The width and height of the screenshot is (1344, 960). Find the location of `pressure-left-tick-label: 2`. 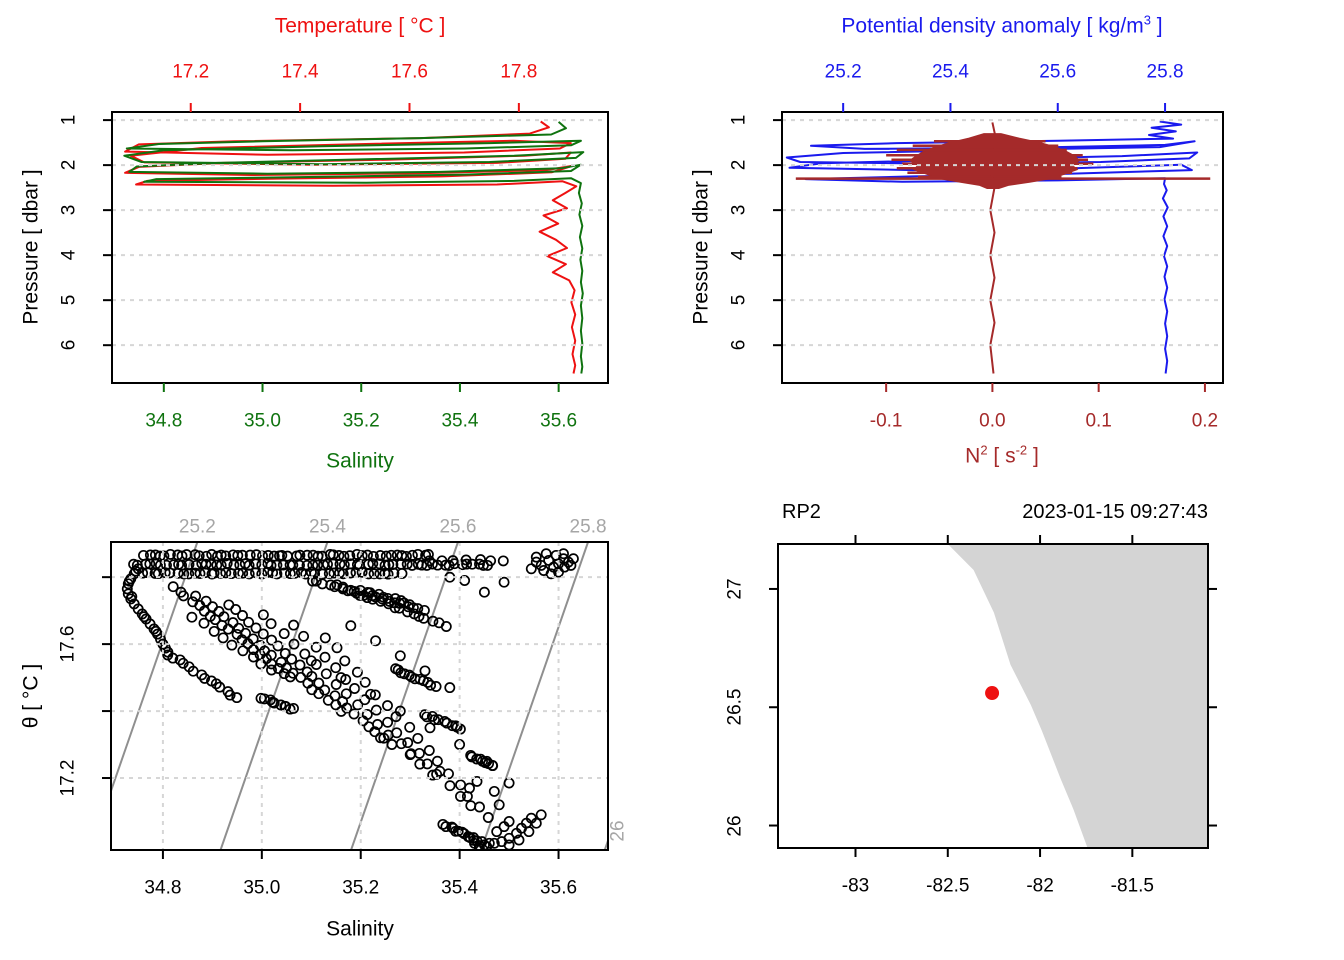

pressure-left-tick-label: 2 is located at coordinates (69, 165).